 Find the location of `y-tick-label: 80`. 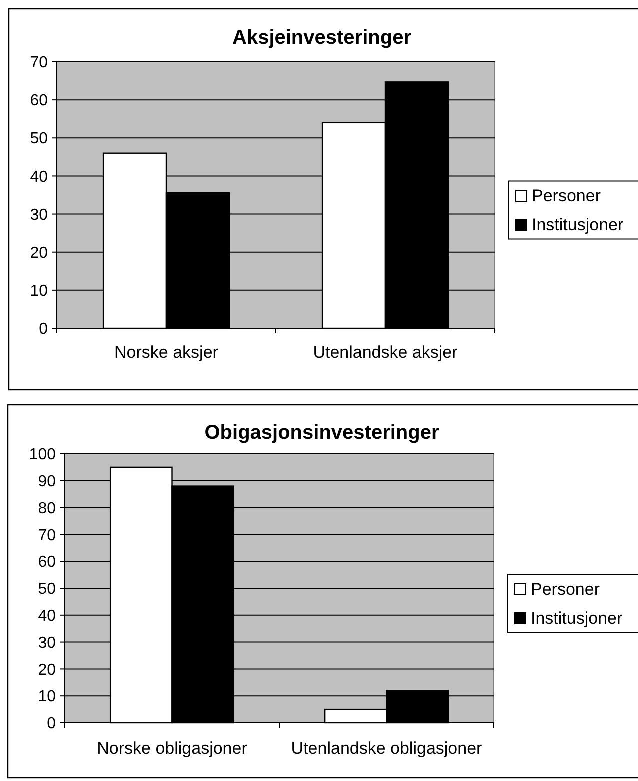

y-tick-label: 80 is located at coordinates (47, 509).